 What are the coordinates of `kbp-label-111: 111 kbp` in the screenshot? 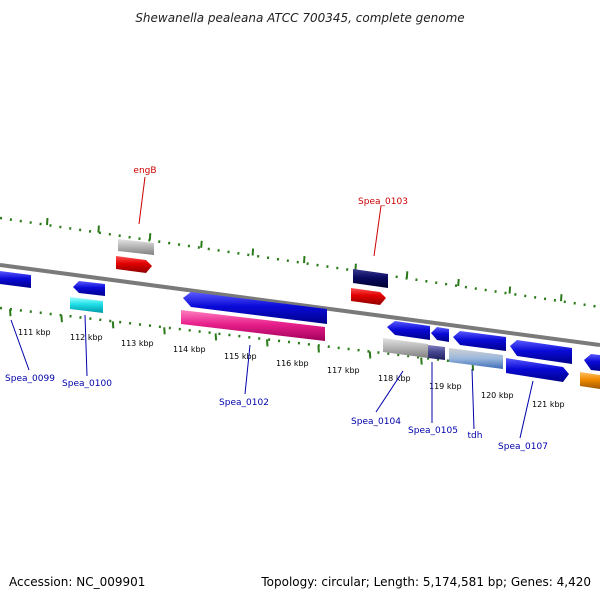 It's located at (34, 332).